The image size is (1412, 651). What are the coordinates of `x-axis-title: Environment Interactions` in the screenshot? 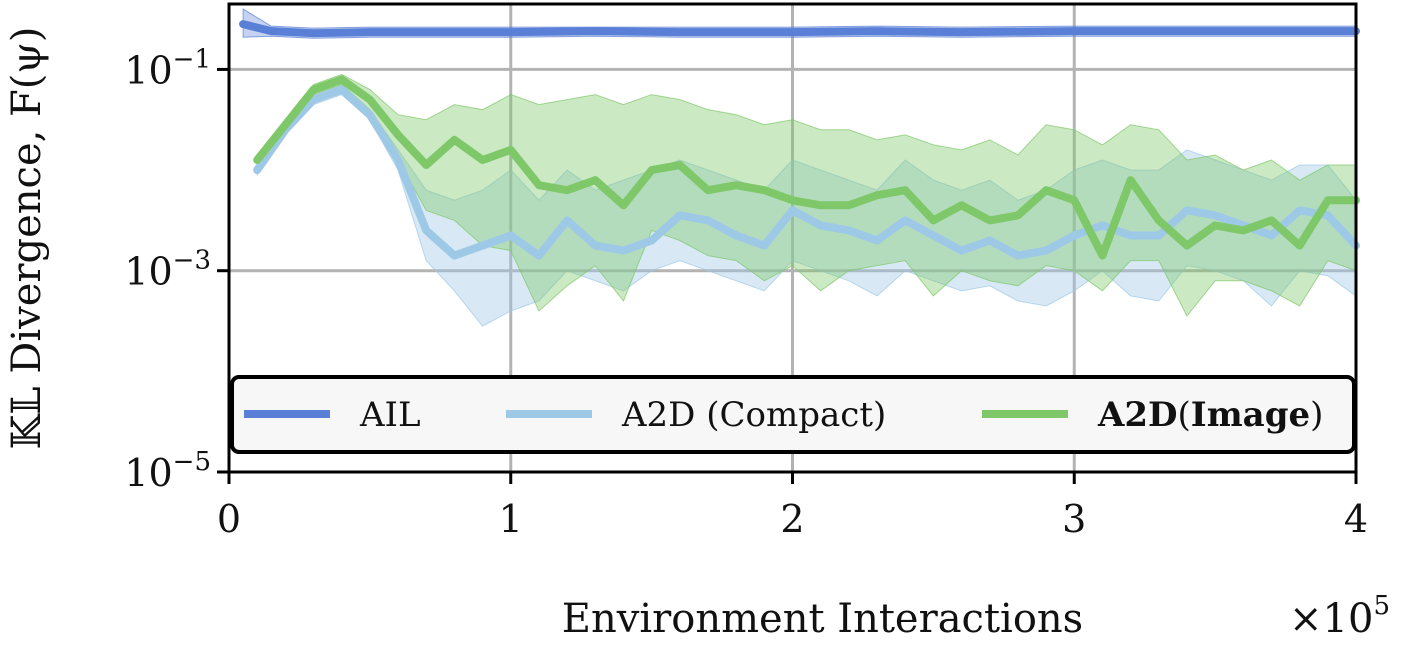 It's located at (822, 619).